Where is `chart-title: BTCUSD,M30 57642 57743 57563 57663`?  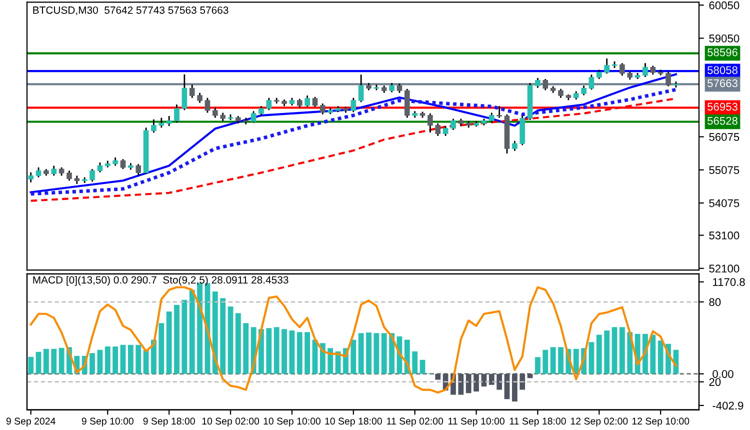
chart-title: BTCUSD,M30 57642 57743 57563 57663 is located at coordinates (130, 11).